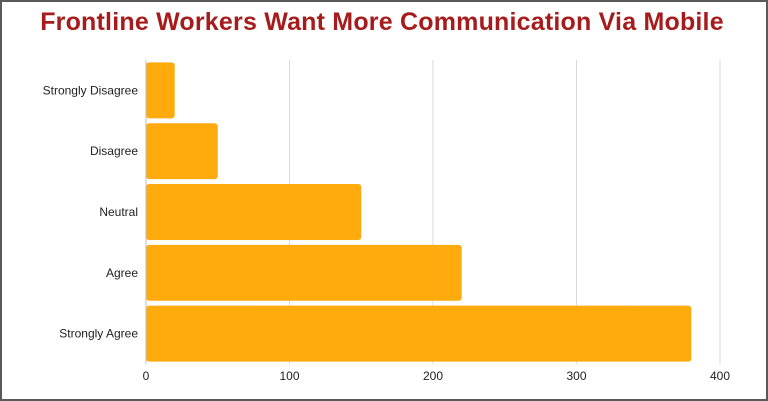 The width and height of the screenshot is (768, 401). Describe the element at coordinates (433, 376) in the screenshot. I see `x-tick-label: 200` at that location.